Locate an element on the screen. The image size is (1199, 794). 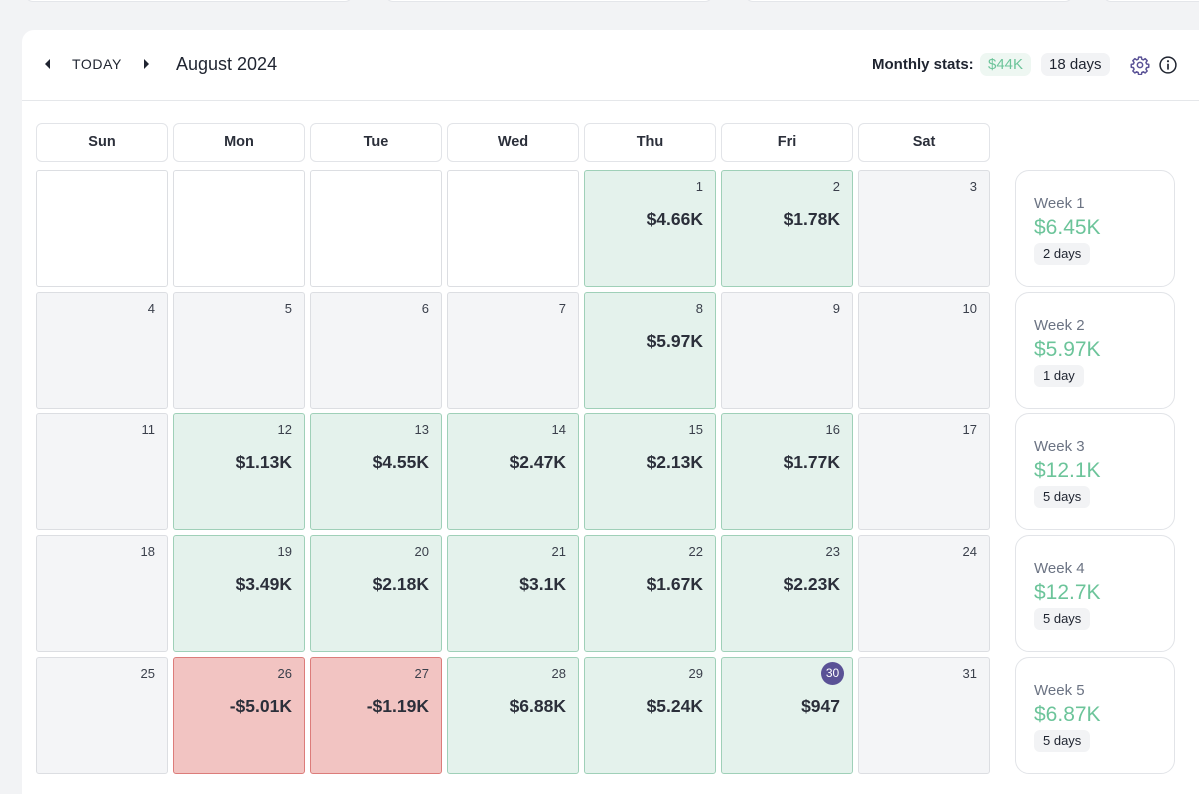
day-cell-5: 5 is located at coordinates (239, 350).